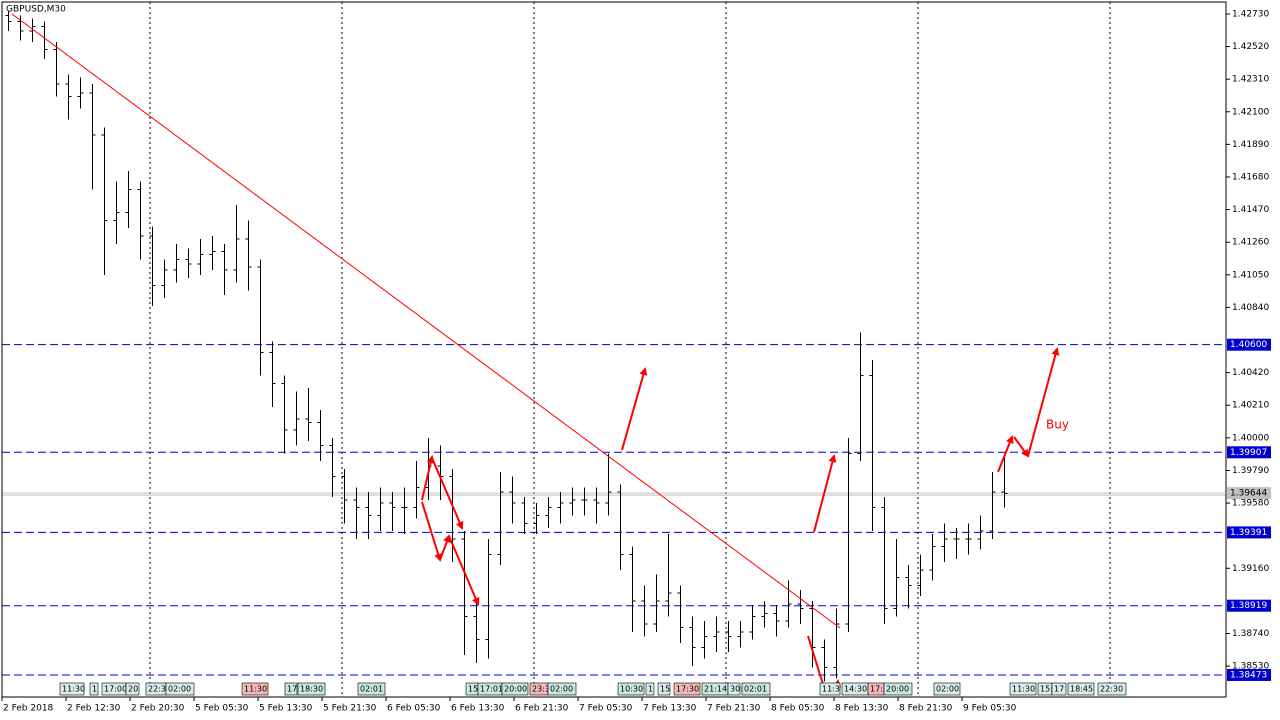 The width and height of the screenshot is (1280, 720). What do you see at coordinates (670, 709) in the screenshot?
I see `x-tick-label: 7 Feb 13:30` at bounding box center [670, 709].